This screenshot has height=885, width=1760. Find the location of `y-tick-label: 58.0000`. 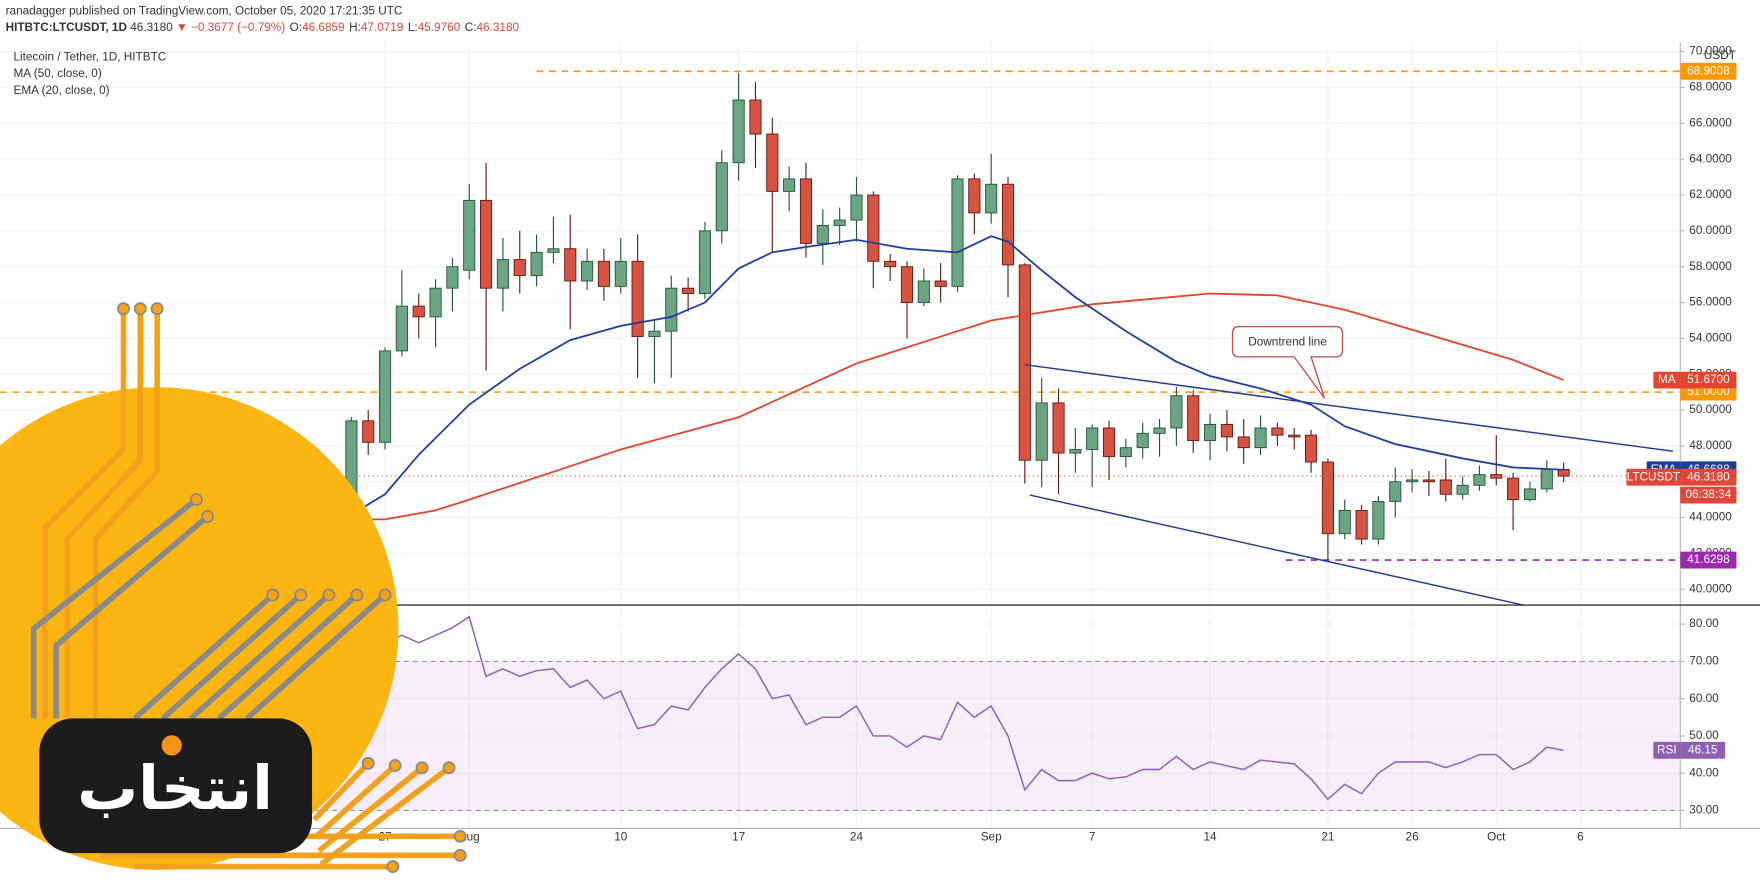

y-tick-label: 58.0000 is located at coordinates (1710, 266).